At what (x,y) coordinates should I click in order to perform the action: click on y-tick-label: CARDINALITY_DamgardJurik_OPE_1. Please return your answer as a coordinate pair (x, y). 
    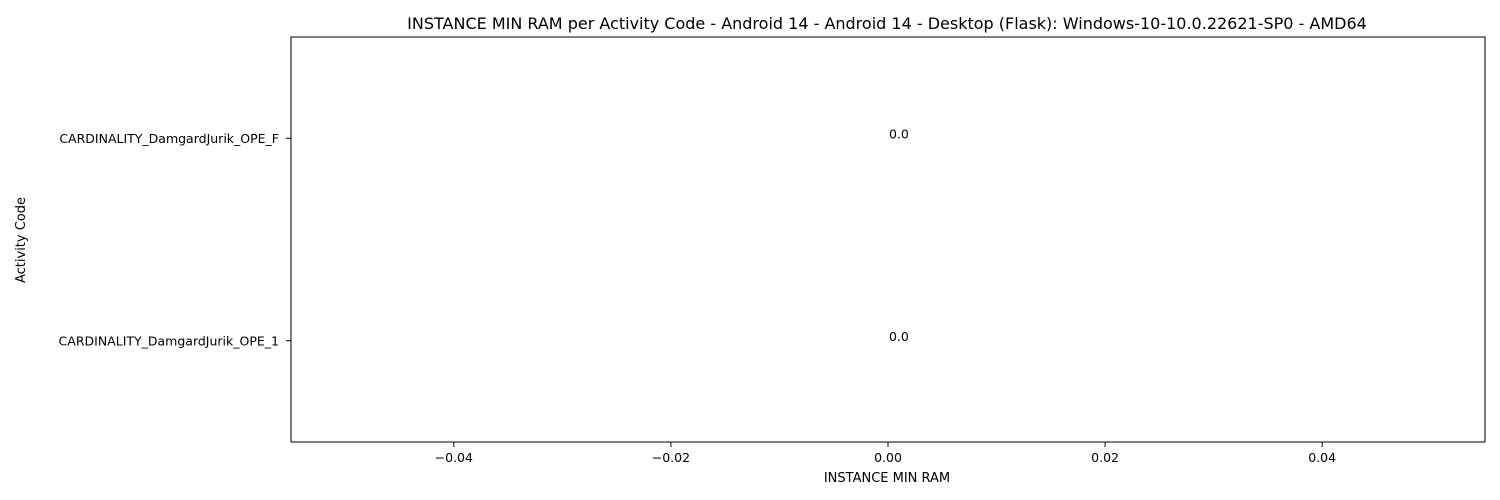
    Looking at the image, I should click on (169, 340).